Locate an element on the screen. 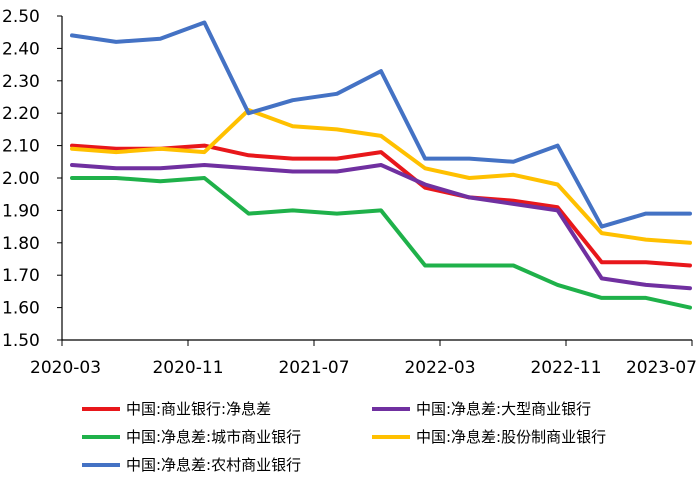  x-tick-label: 2023-07 is located at coordinates (661, 368).